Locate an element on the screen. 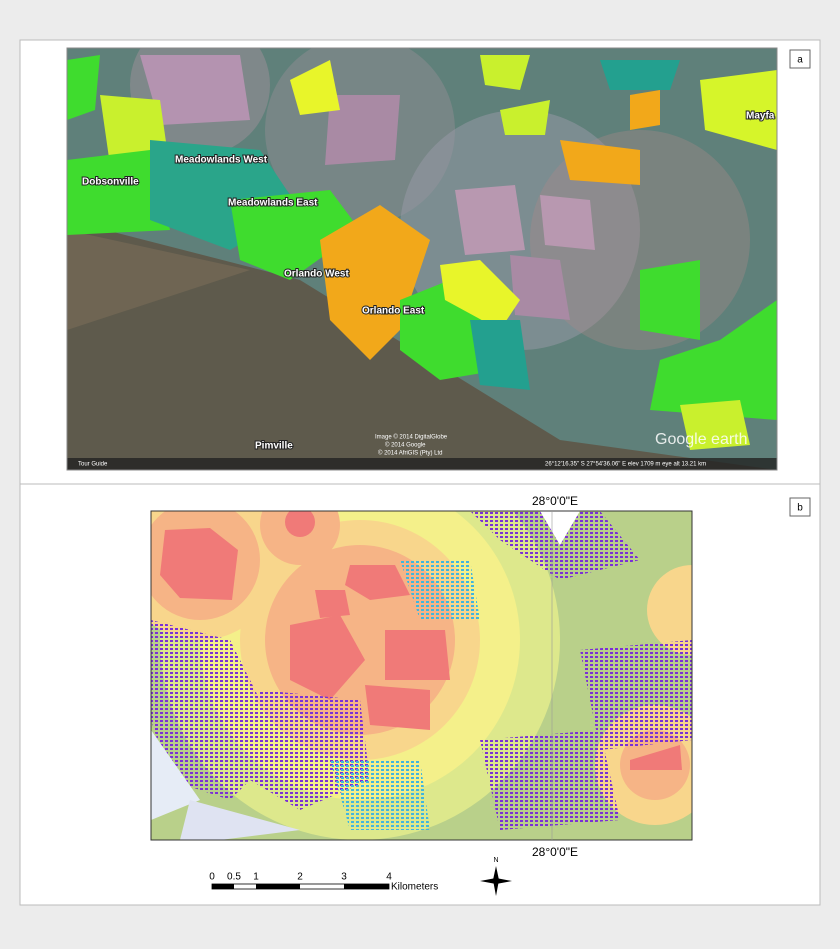 The image size is (840, 949). north-arrow is located at coordinates (496, 881).